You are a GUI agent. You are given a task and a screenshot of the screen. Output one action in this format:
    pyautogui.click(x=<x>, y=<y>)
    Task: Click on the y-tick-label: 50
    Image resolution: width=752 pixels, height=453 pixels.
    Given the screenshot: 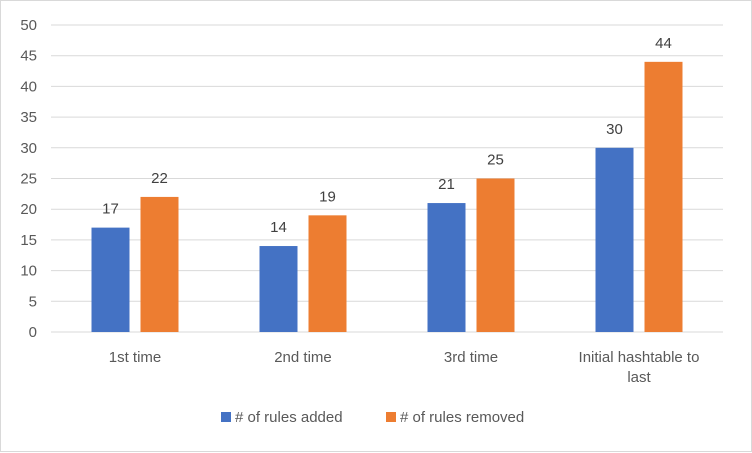 What is the action you would take?
    pyautogui.click(x=28, y=25)
    